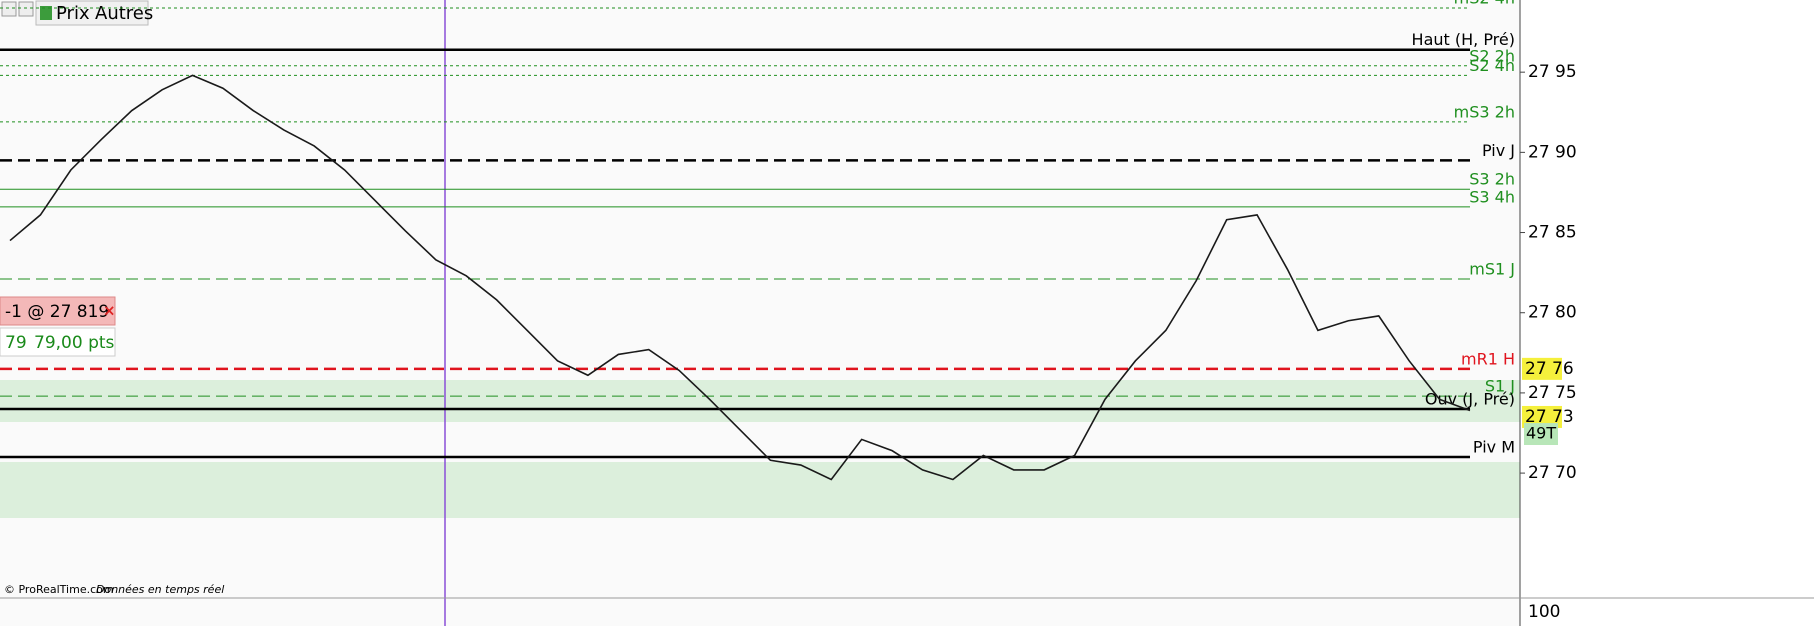 The height and width of the screenshot is (630, 1814). I want to click on lower-axis-label: 100, so click(1544, 612).